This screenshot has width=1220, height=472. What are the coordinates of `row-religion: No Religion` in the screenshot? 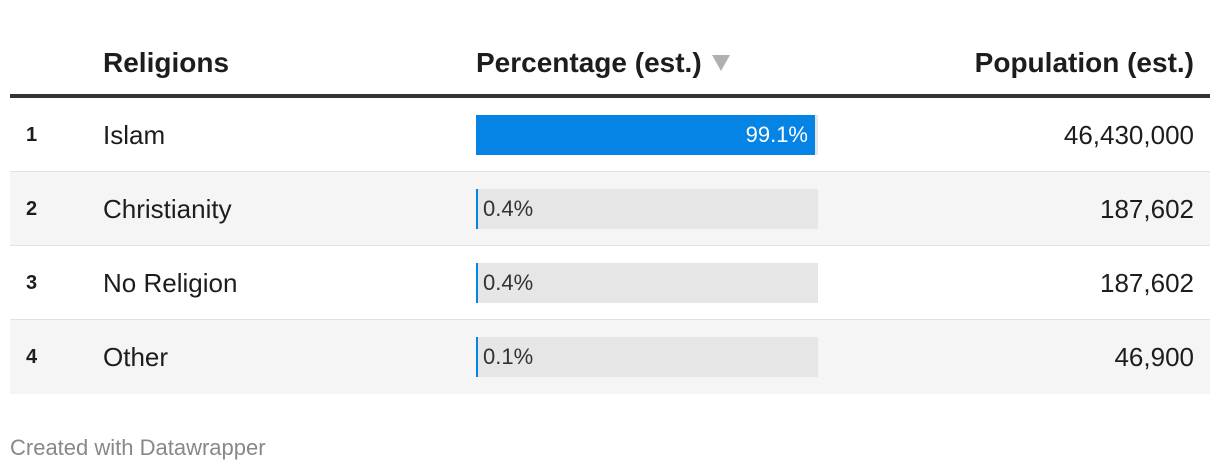 It's located at (170, 283).